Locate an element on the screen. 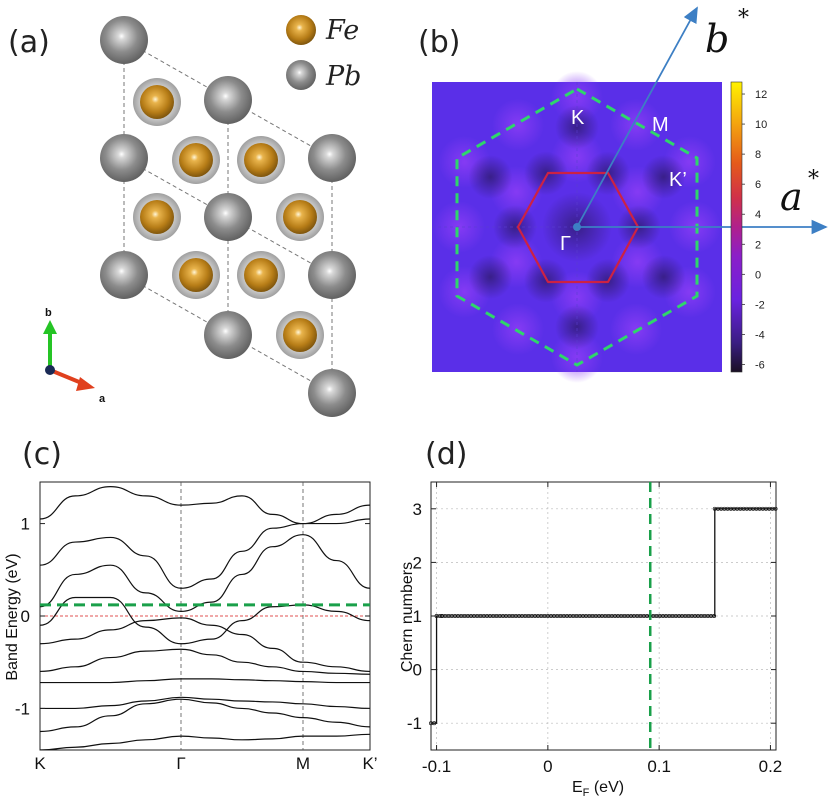 Image resolution: width=831 pixels, height=804 pixels. legend-fe-label: Fe is located at coordinates (342, 30).